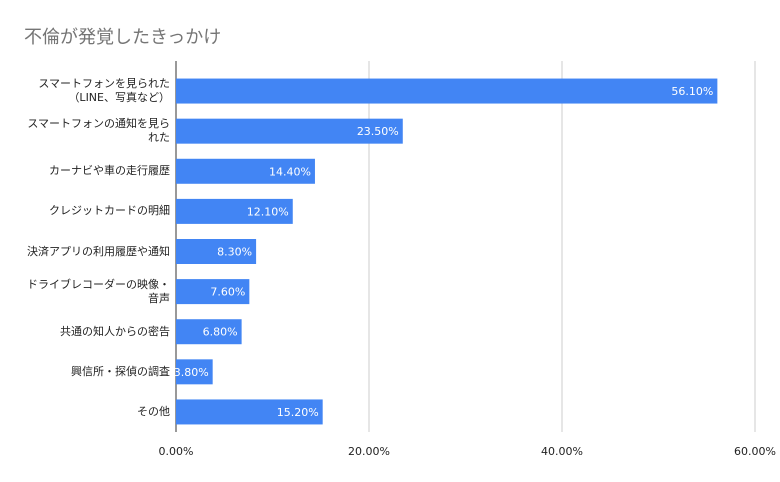 This screenshot has height=482, width=780. Describe the element at coordinates (290, 171) in the screenshot. I see `value-label: 14.40%` at that location.